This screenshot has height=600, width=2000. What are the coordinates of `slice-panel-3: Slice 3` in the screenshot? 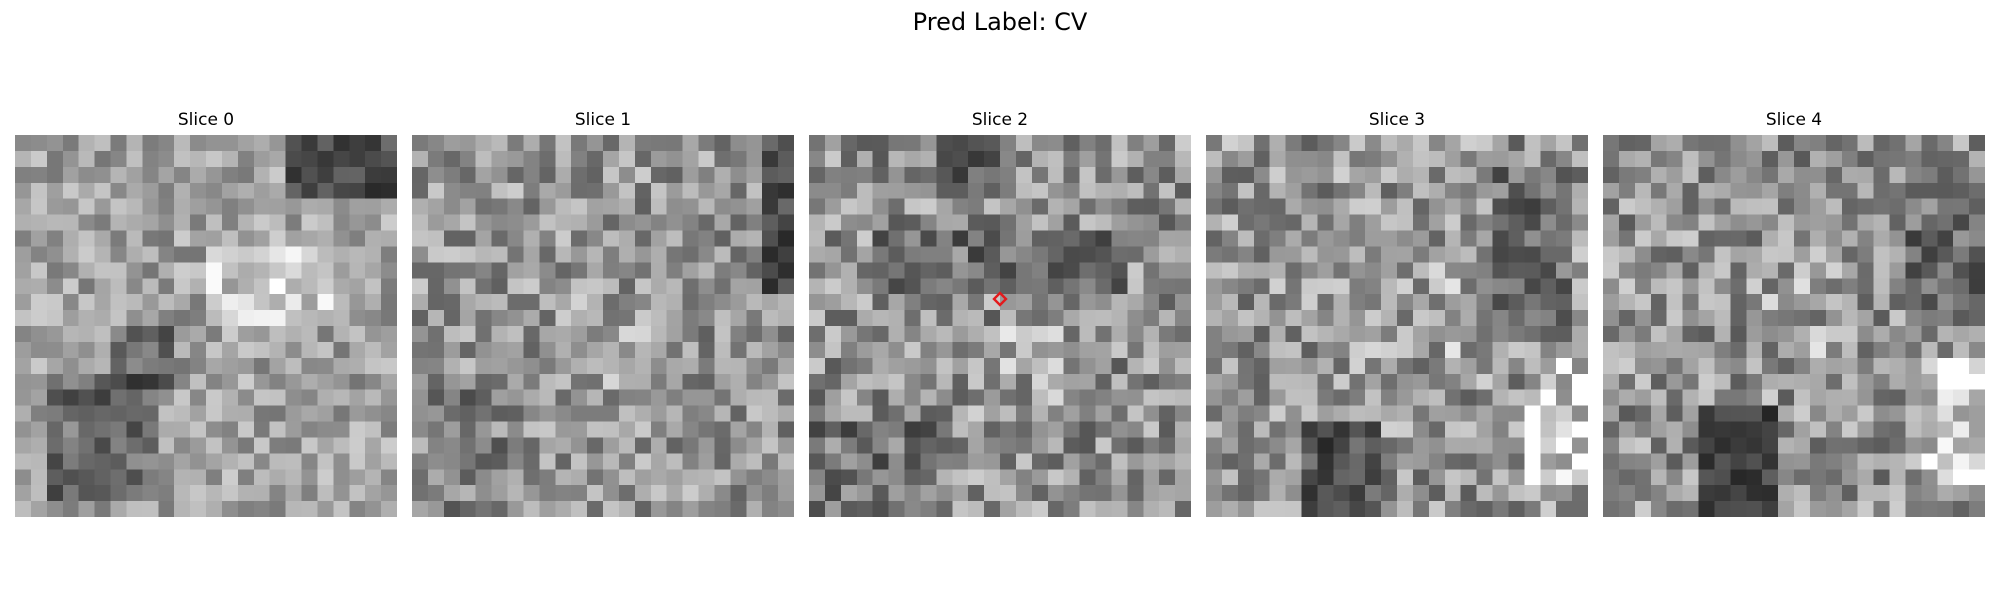 It's located at (1397, 312).